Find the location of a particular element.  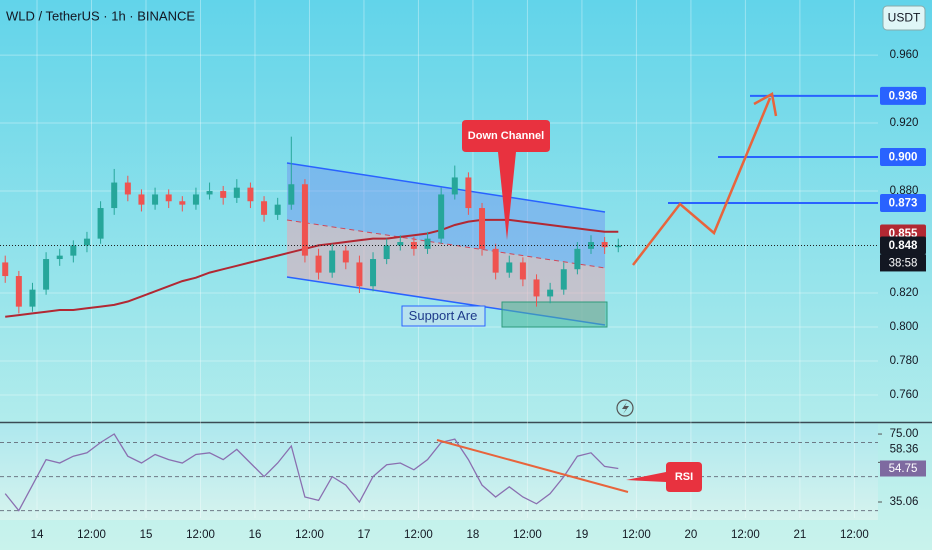

support-zone is located at coordinates (554, 314).